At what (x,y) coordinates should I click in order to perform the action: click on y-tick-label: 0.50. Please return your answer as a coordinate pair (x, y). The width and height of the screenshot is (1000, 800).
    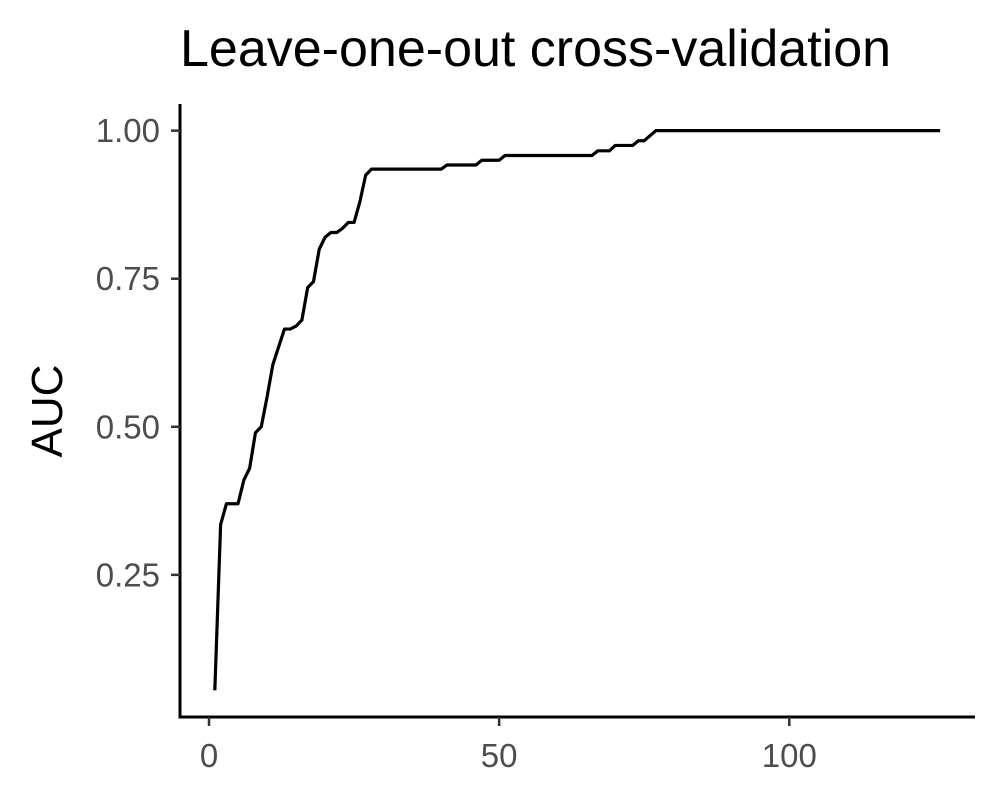
    Looking at the image, I should click on (128, 426).